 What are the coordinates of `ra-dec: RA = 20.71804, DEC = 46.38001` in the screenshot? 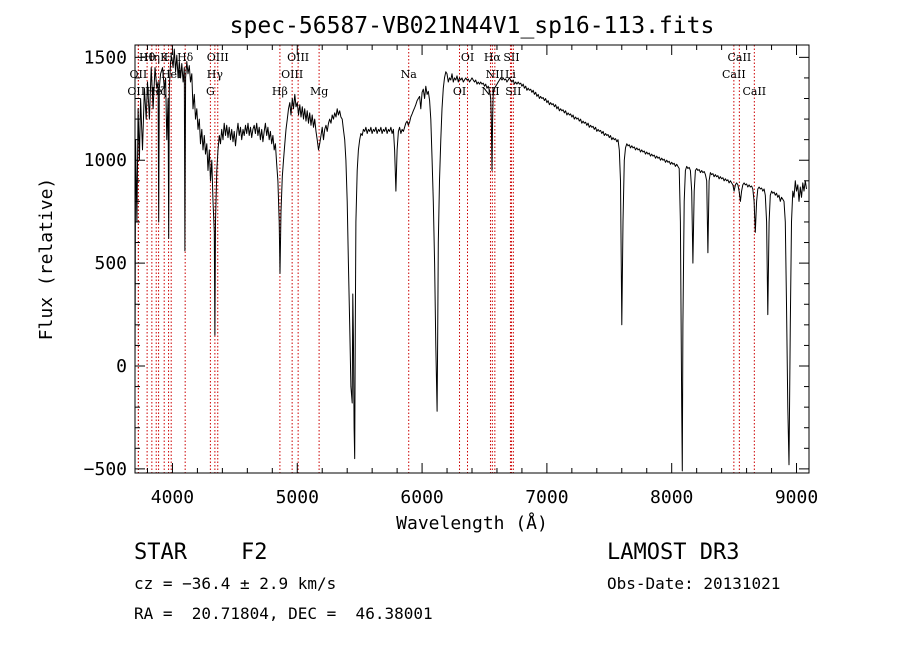 It's located at (283, 613).